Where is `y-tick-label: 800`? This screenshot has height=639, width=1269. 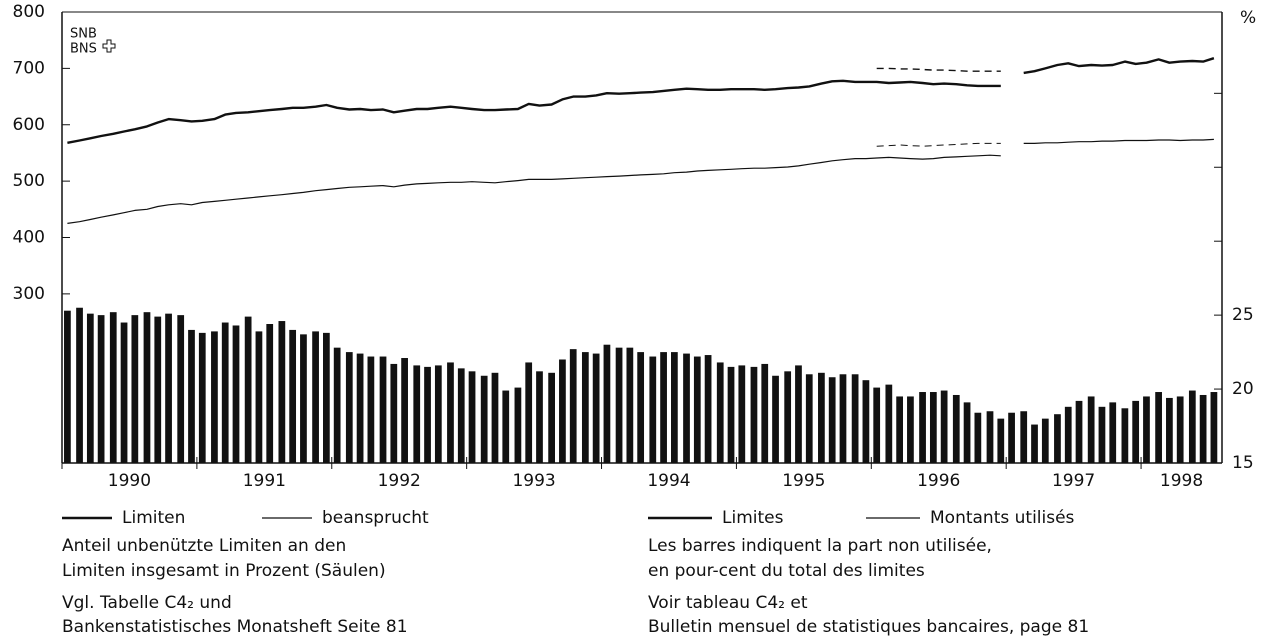 y-tick-label: 800 is located at coordinates (29, 12).